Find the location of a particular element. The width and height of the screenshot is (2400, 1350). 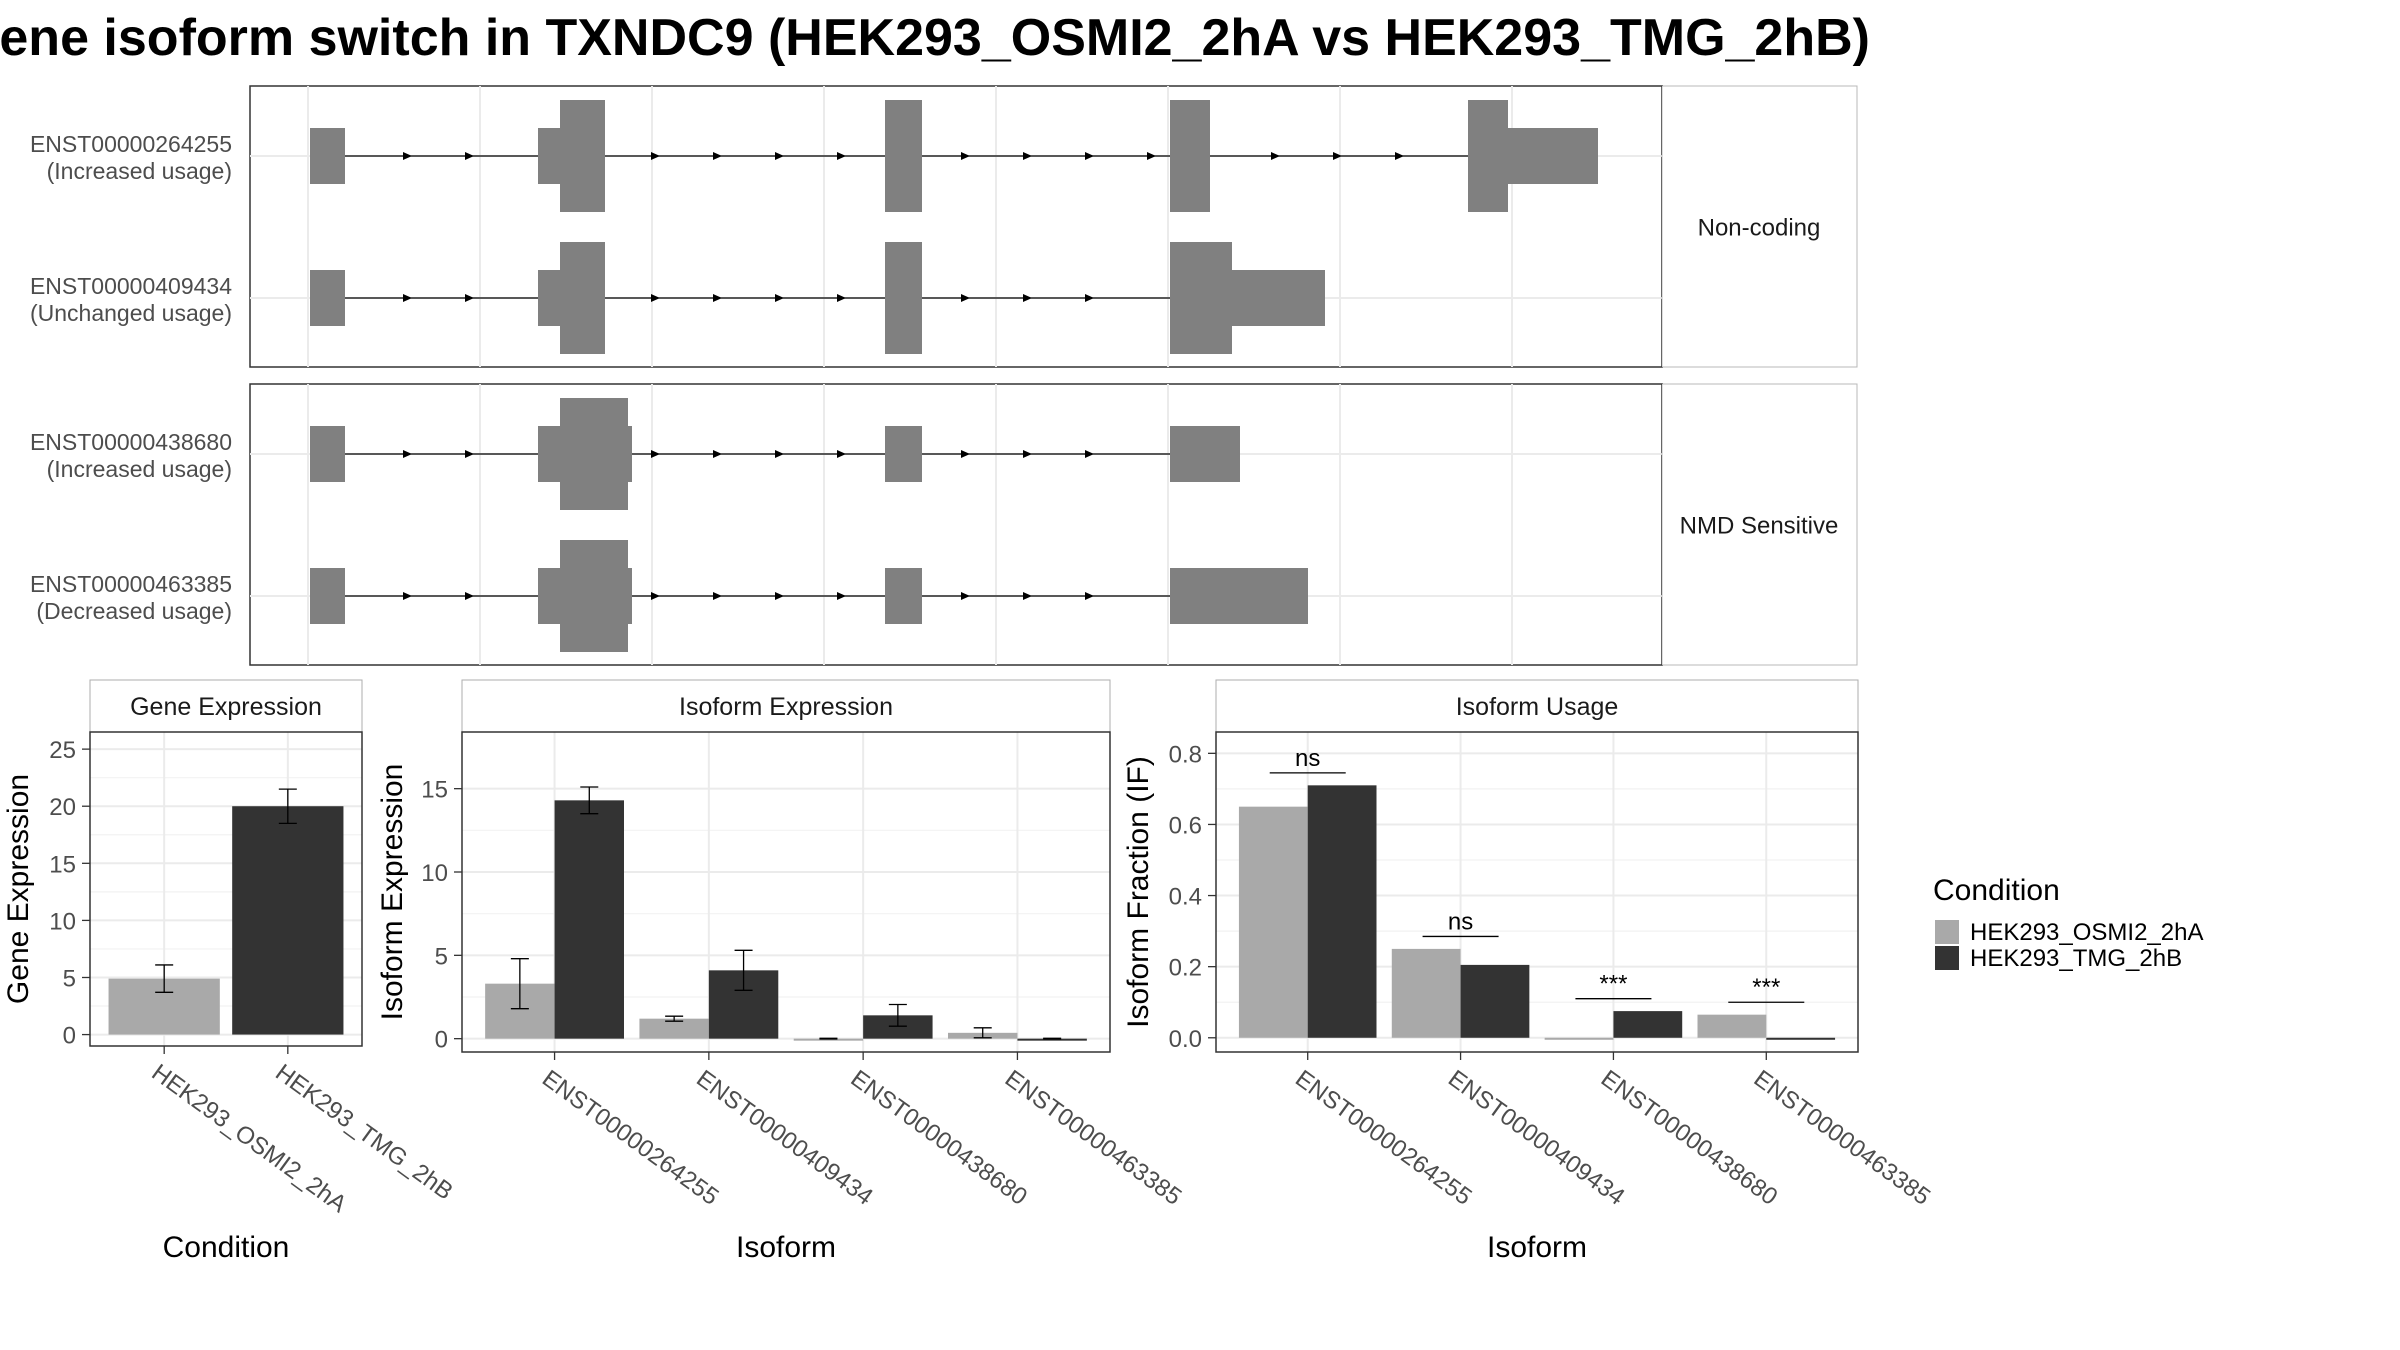

transcript-usage-label: (Unchanged usage) is located at coordinates (131, 313).